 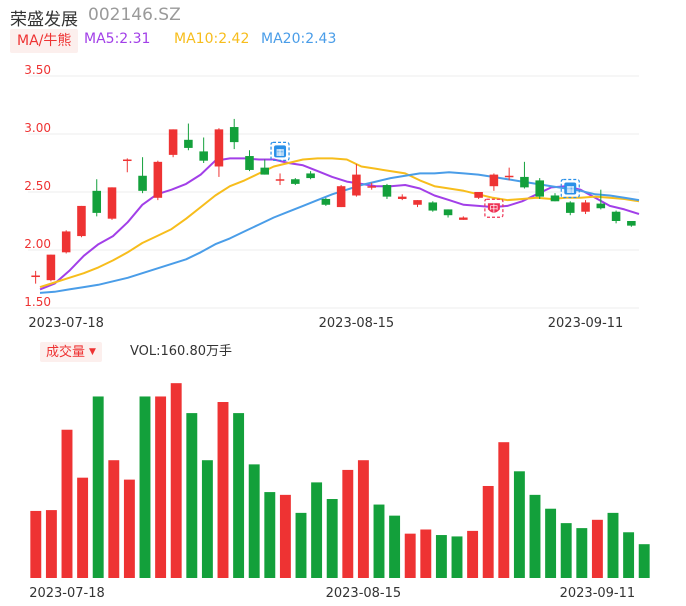 What do you see at coordinates (44, 20) in the screenshot?
I see `stock-name: 荣盛发展` at bounding box center [44, 20].